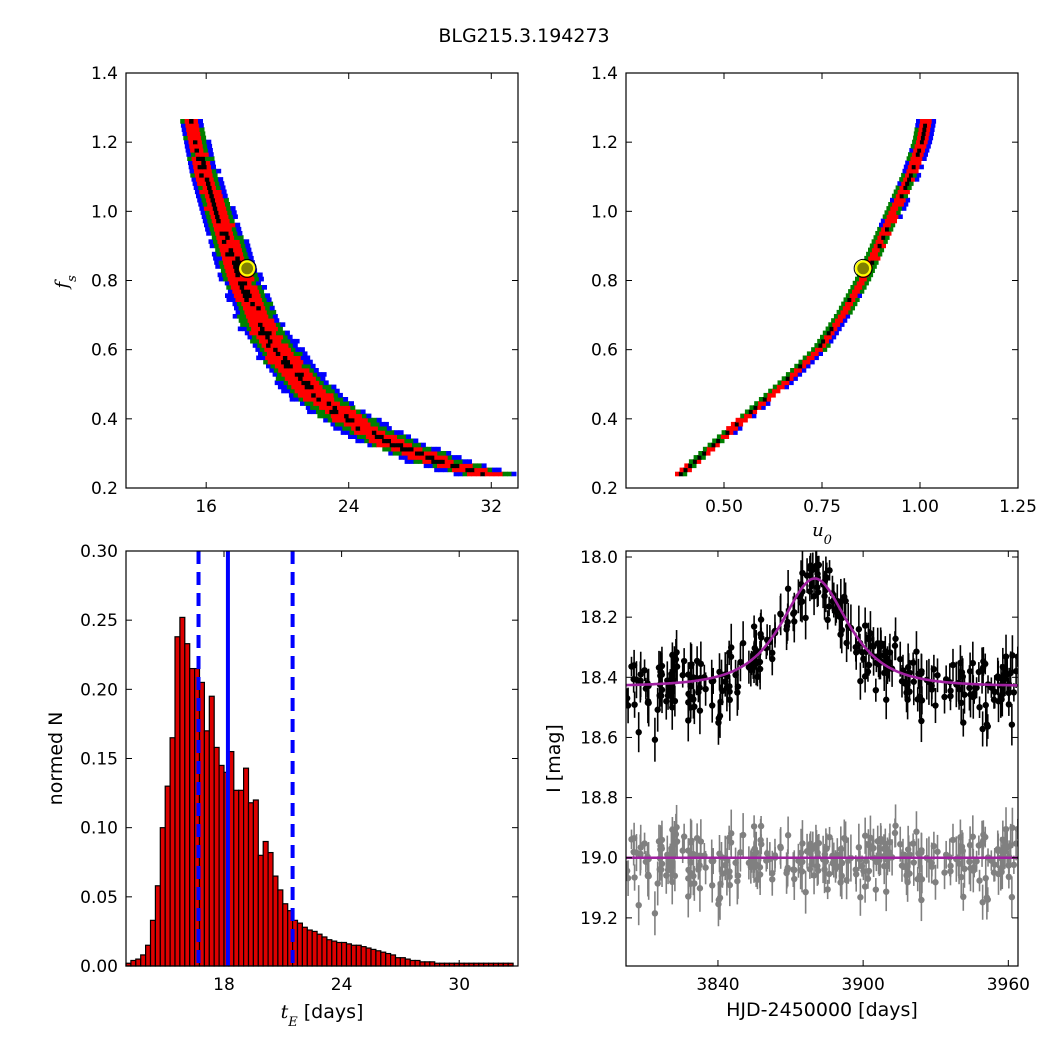 This screenshot has height=1050, width=1050. Describe the element at coordinates (822, 280) in the screenshot. I see `axes-frame` at that location.